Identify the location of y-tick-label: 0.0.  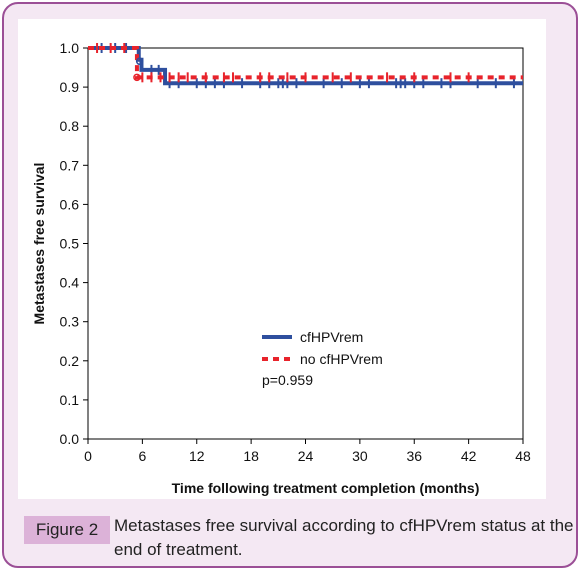
(70, 439).